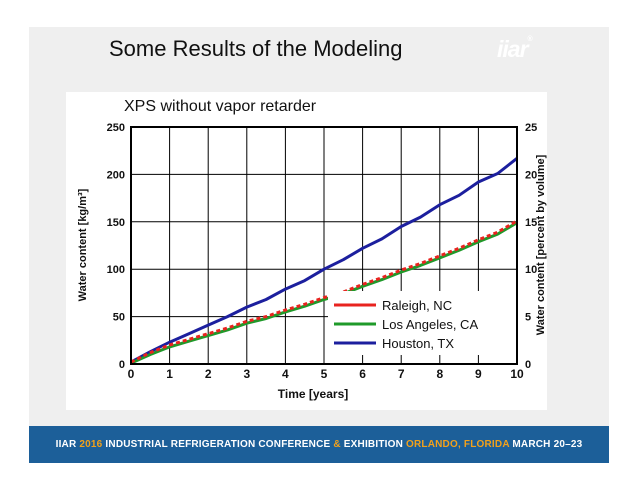  What do you see at coordinates (313, 394) in the screenshot?
I see `x-axis-label: Time [years]` at bounding box center [313, 394].